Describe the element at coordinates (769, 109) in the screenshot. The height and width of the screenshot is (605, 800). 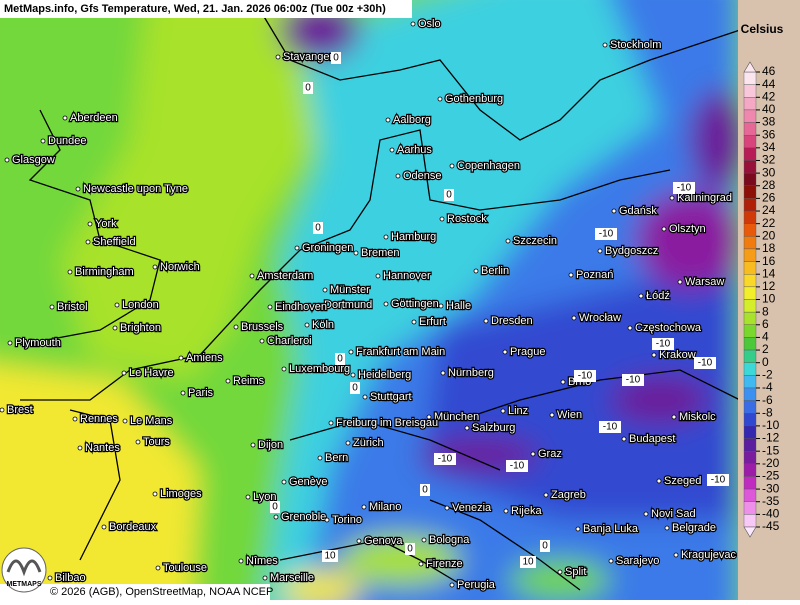
I see `legend-label: 40` at that location.